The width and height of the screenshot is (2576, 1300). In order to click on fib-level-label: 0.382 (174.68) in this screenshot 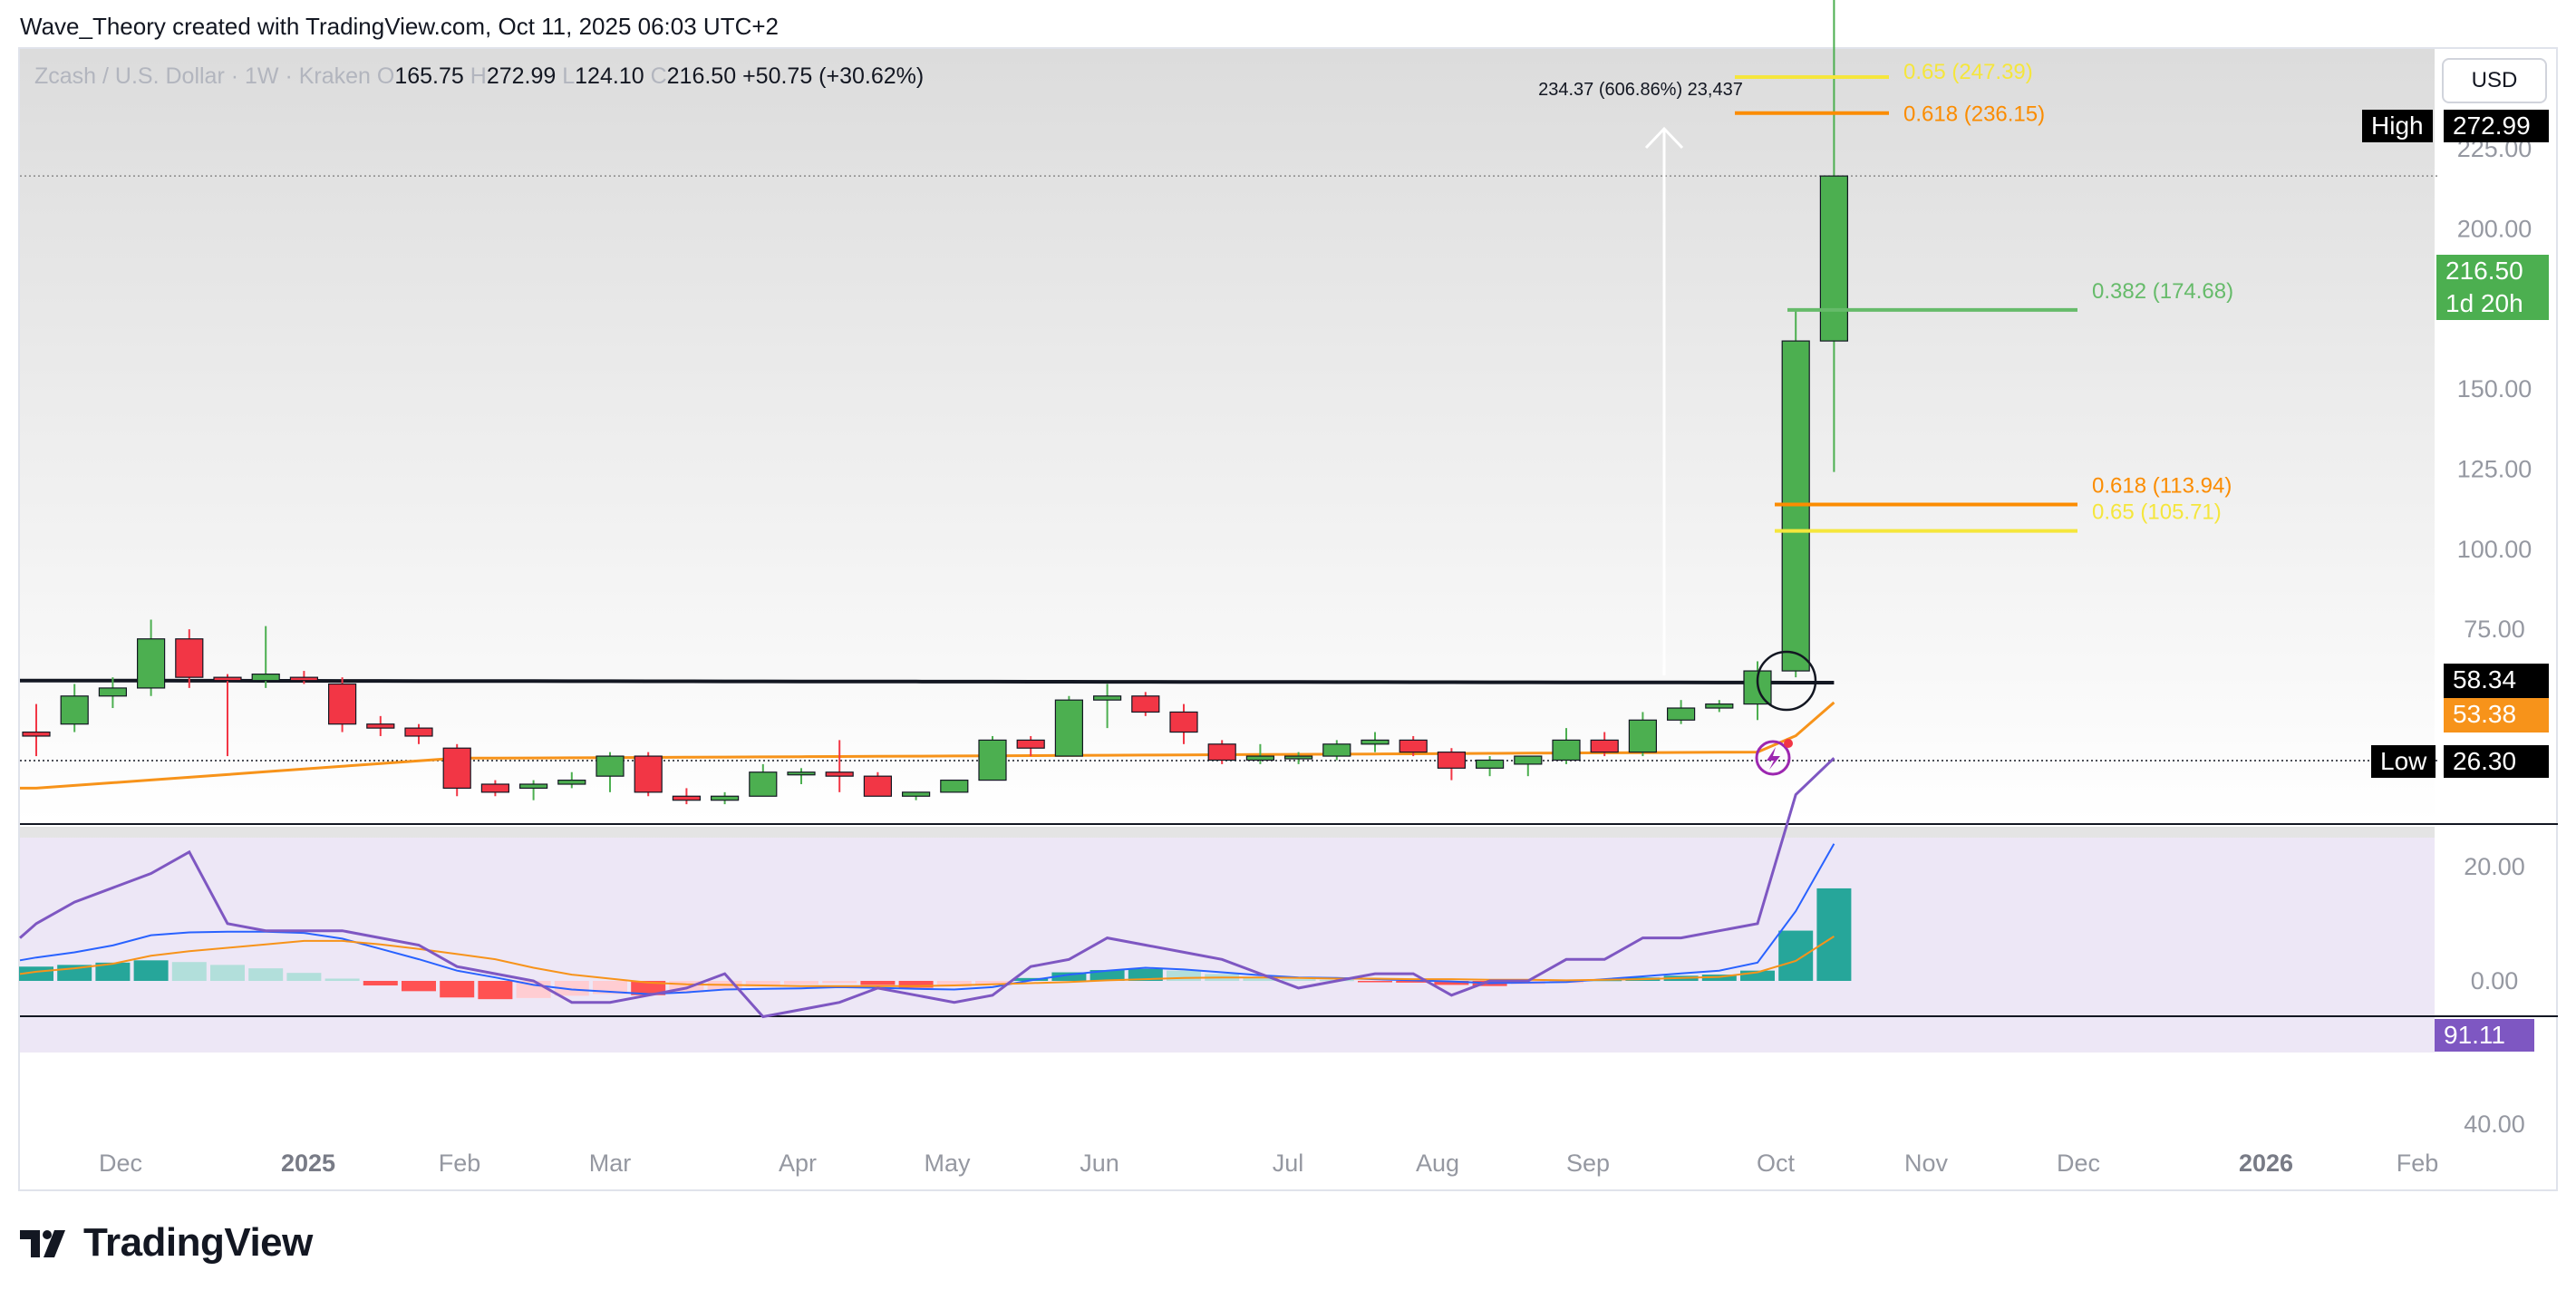, I will do `click(2162, 291)`.